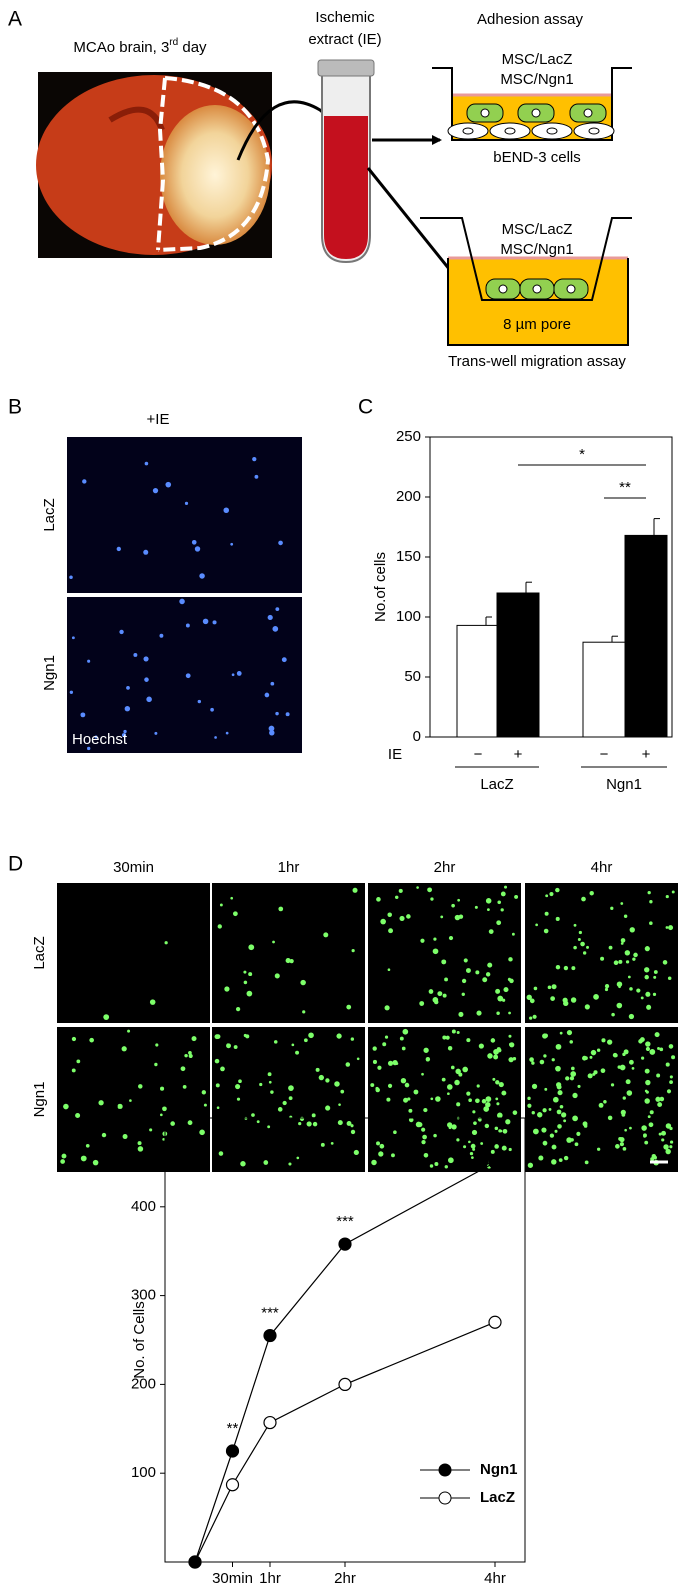  I want to click on nuclei, so click(179, 604).